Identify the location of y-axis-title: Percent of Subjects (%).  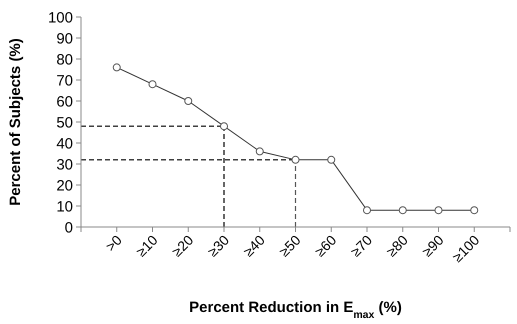
(15, 122).